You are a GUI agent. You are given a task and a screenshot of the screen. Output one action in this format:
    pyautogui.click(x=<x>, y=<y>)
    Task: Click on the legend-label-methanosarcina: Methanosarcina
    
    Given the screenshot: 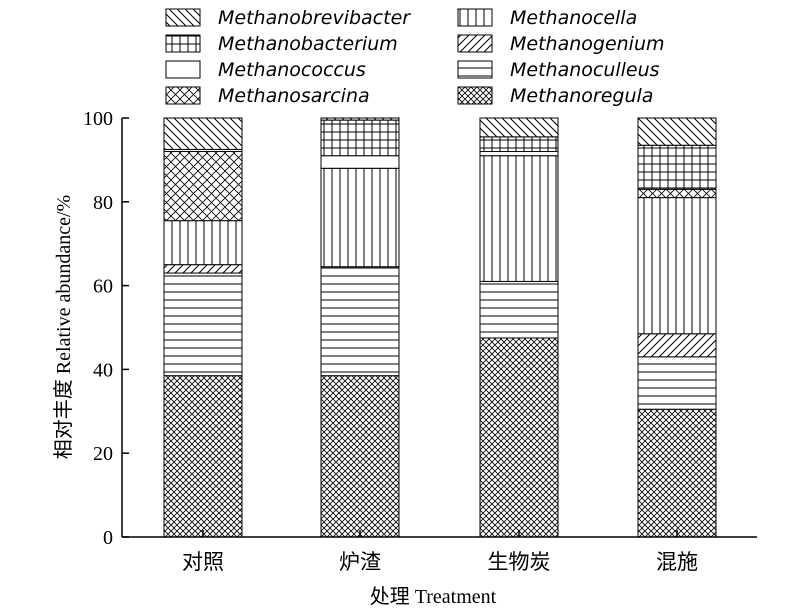 What is the action you would take?
    pyautogui.click(x=294, y=96)
    